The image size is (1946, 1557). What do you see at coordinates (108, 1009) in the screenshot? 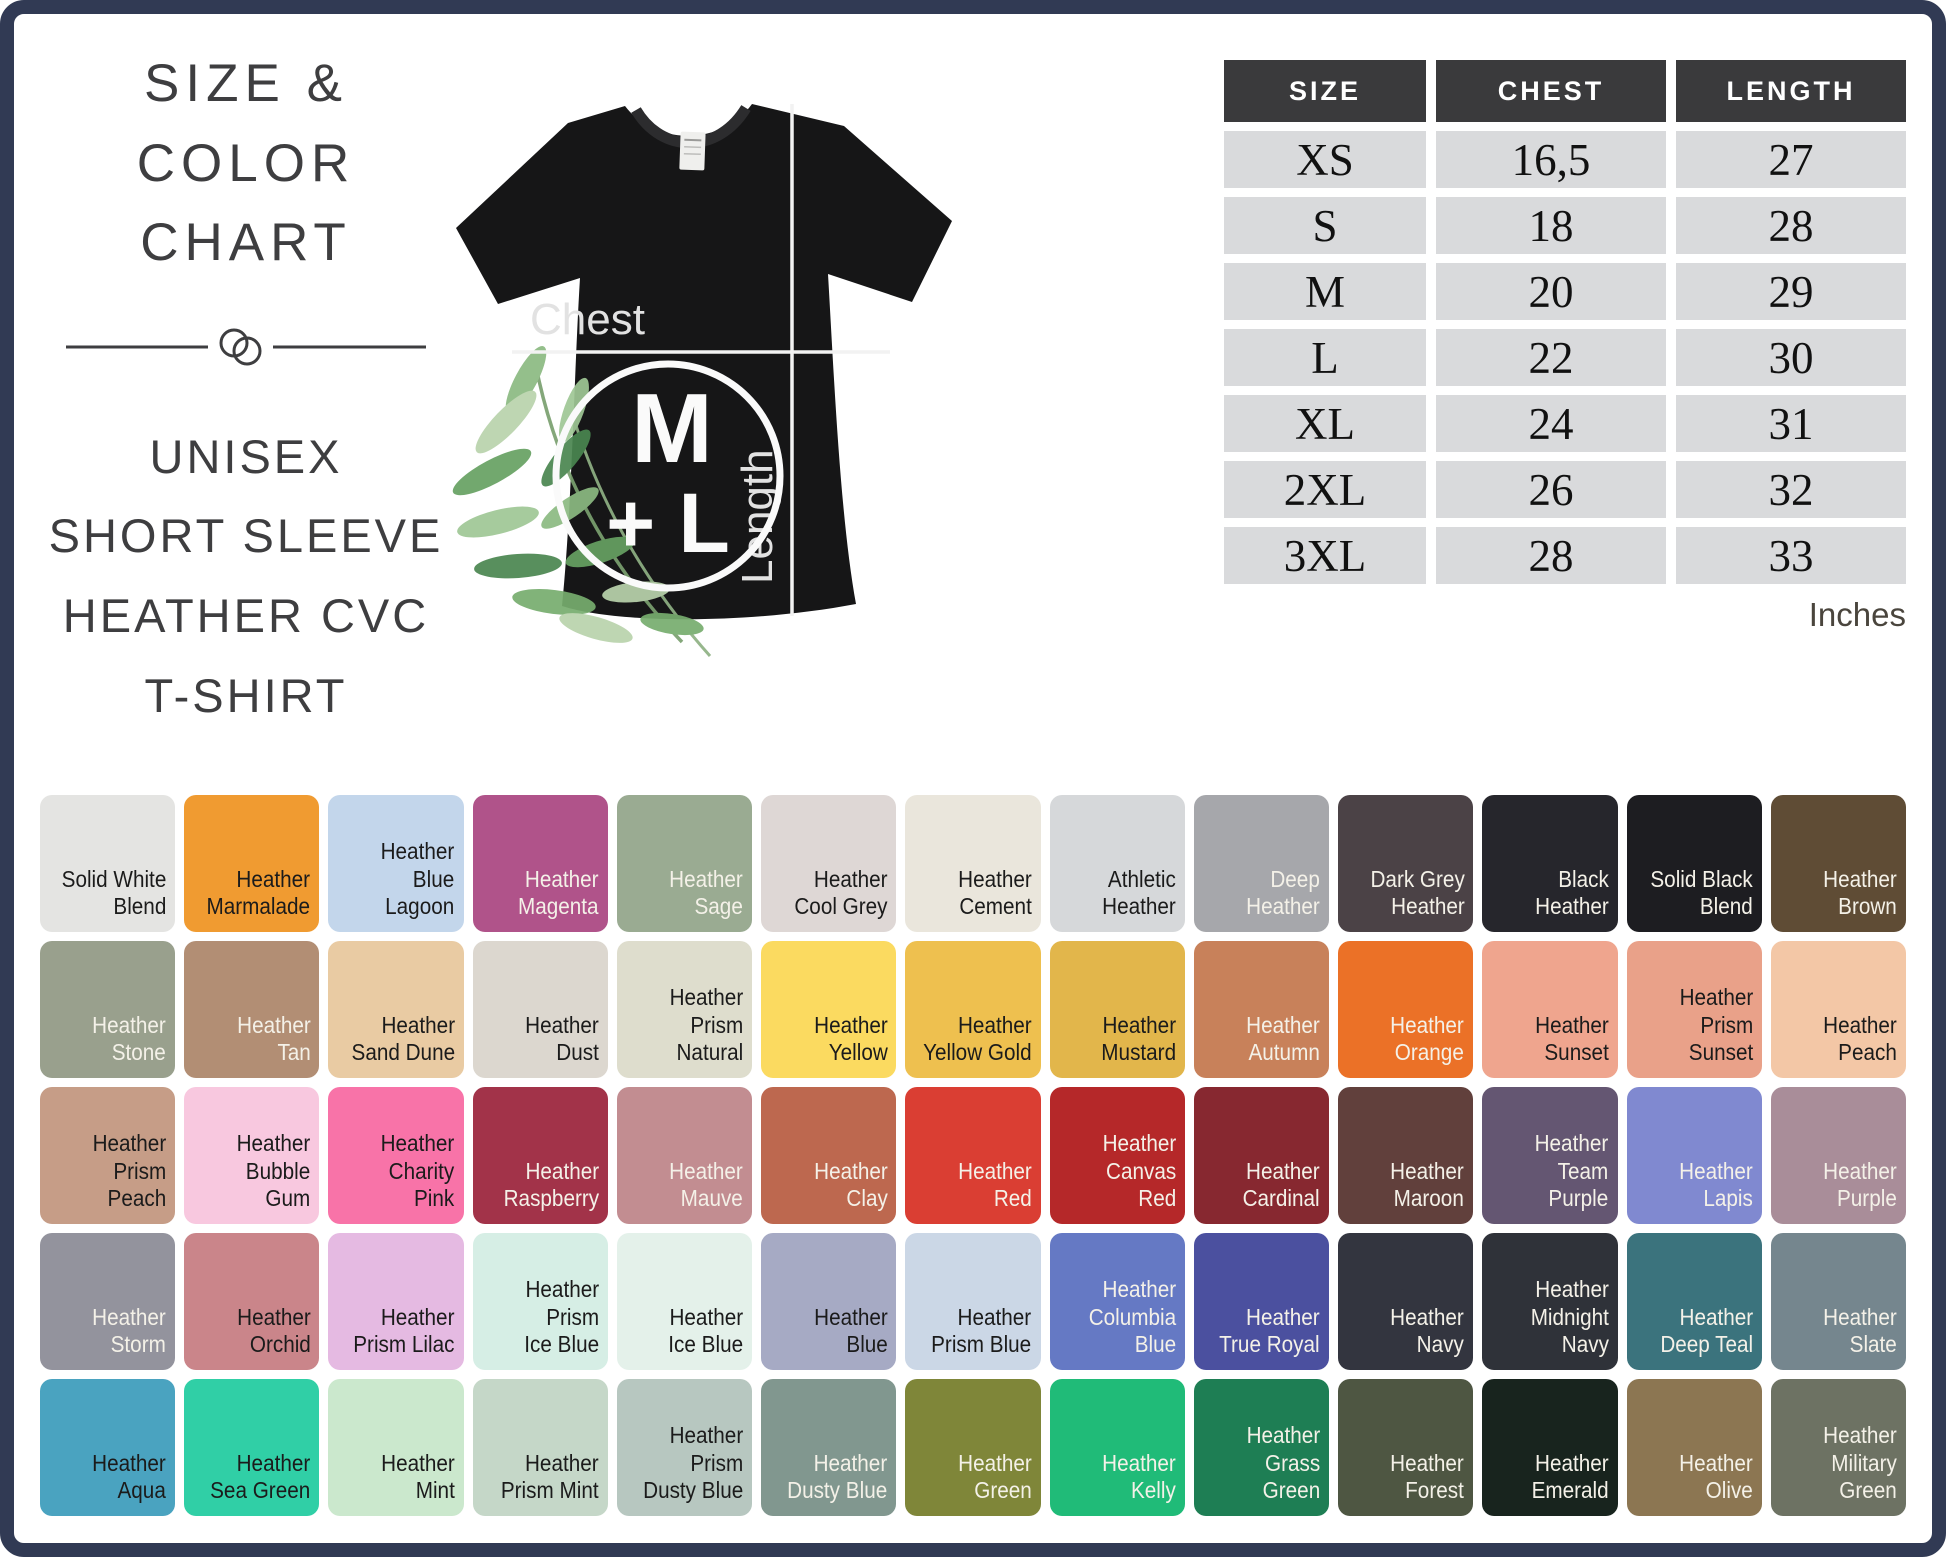
I see `swatch-heather-stone: Heather Stone` at bounding box center [108, 1009].